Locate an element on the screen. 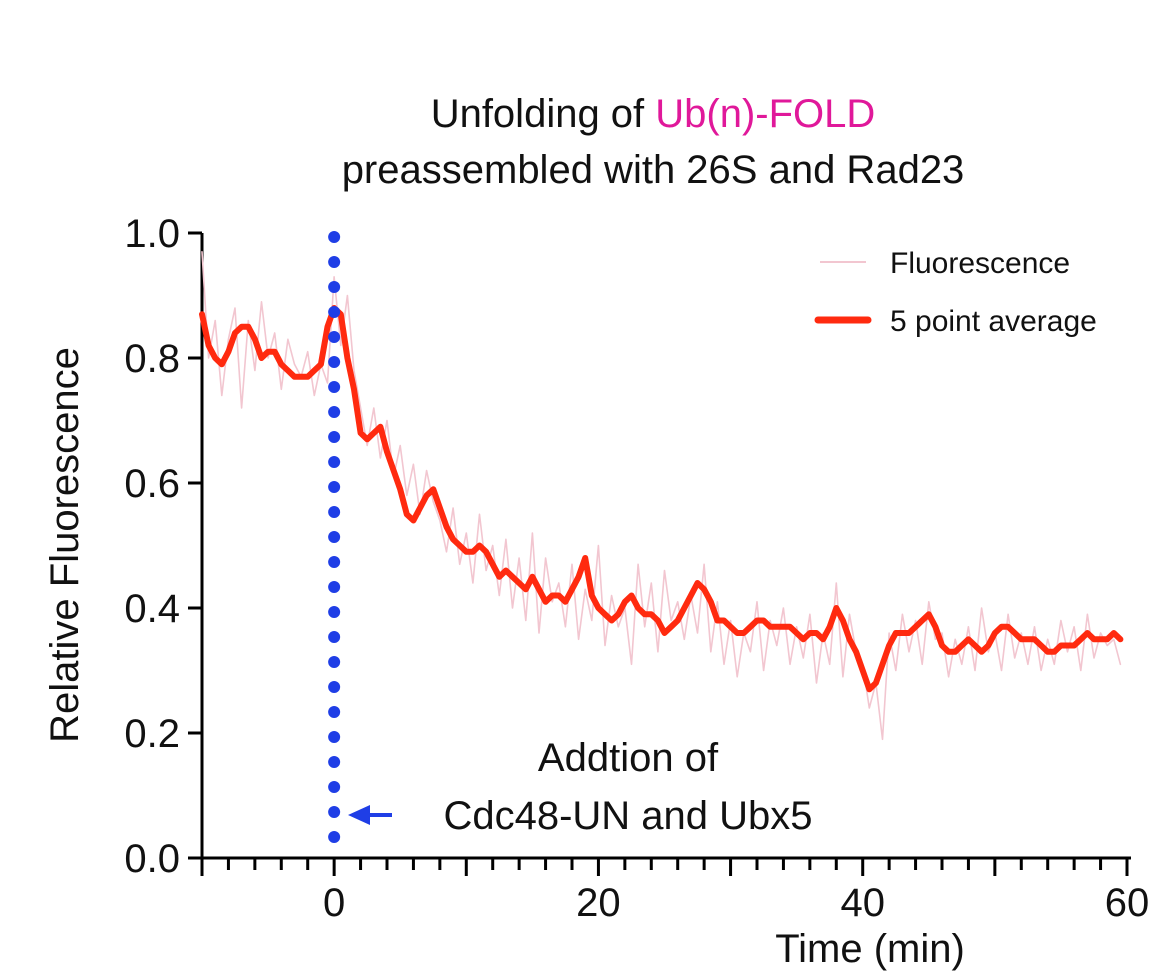  legend-label-5-point-average: 5 point average is located at coordinates (993, 321).